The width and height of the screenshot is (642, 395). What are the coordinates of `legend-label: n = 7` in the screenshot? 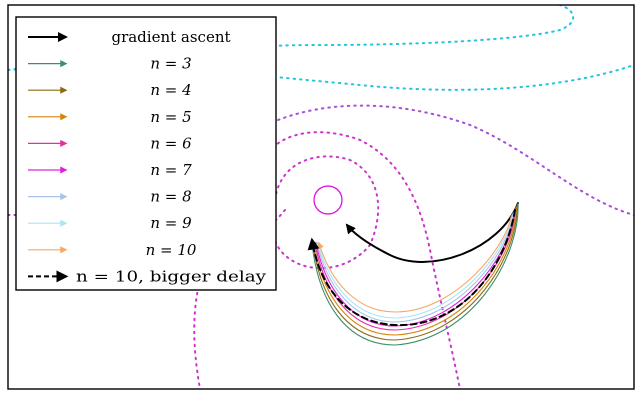 It's located at (171, 170).